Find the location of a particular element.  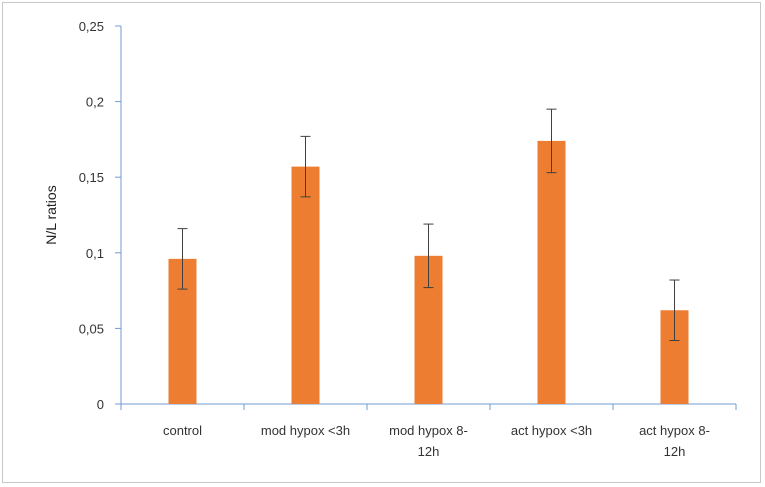

y-tick-label: 0,05 is located at coordinates (91, 328).